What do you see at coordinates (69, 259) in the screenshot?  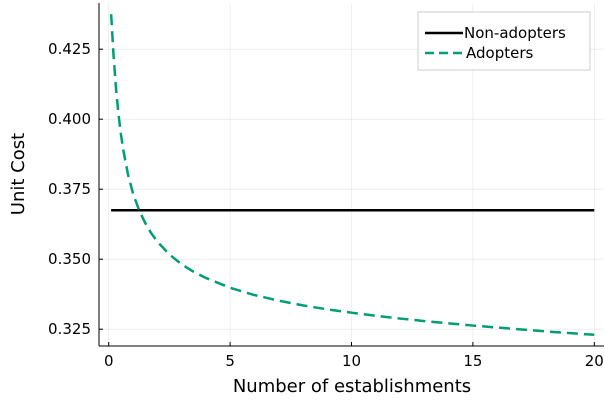 I see `y-tick-label: 0.350` at bounding box center [69, 259].